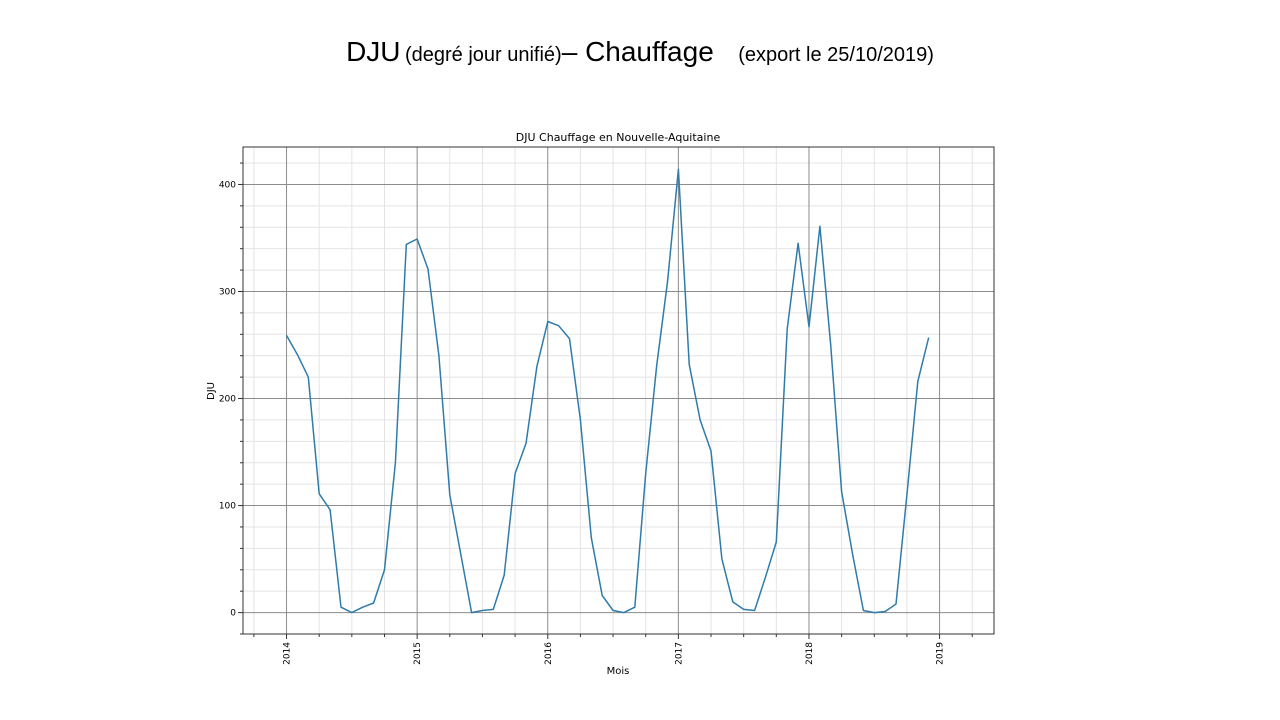 The height and width of the screenshot is (720, 1280). What do you see at coordinates (227, 400) in the screenshot?
I see `y-tick-label: 200` at bounding box center [227, 400].